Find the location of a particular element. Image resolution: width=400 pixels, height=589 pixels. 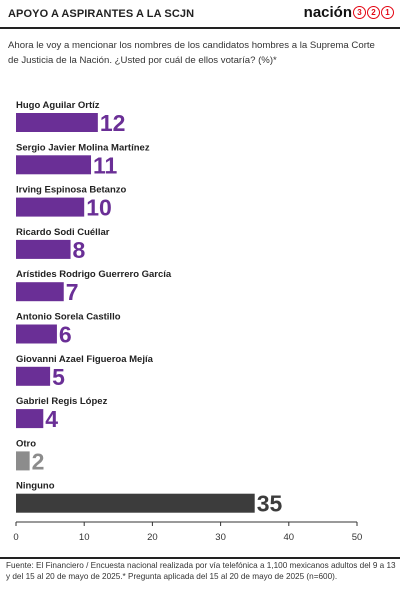

x-tick-label: 0 is located at coordinates (15, 537).